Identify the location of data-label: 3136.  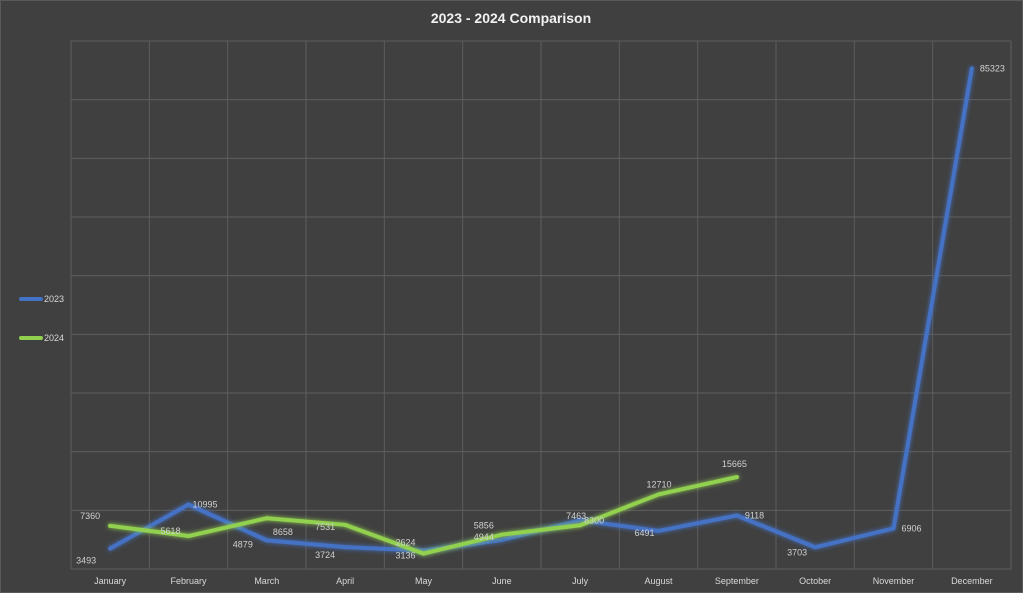
(405, 556).